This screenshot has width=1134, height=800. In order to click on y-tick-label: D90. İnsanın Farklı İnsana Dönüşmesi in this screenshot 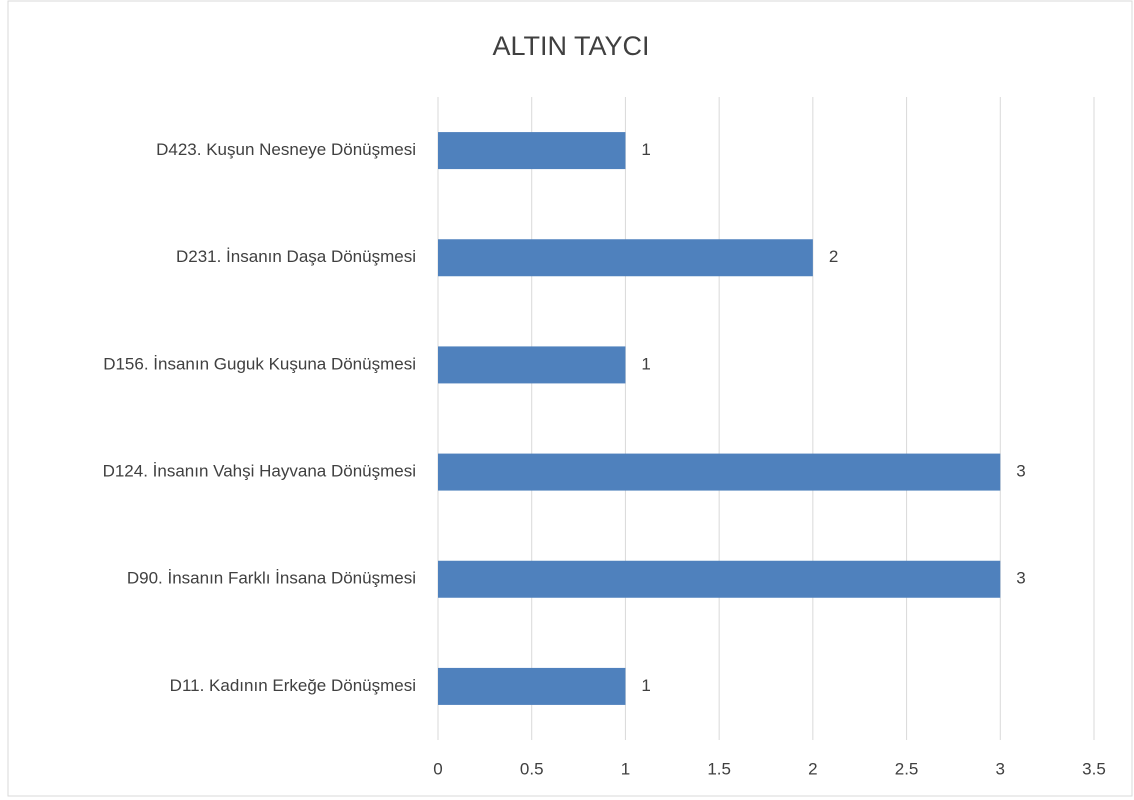, I will do `click(271, 578)`.